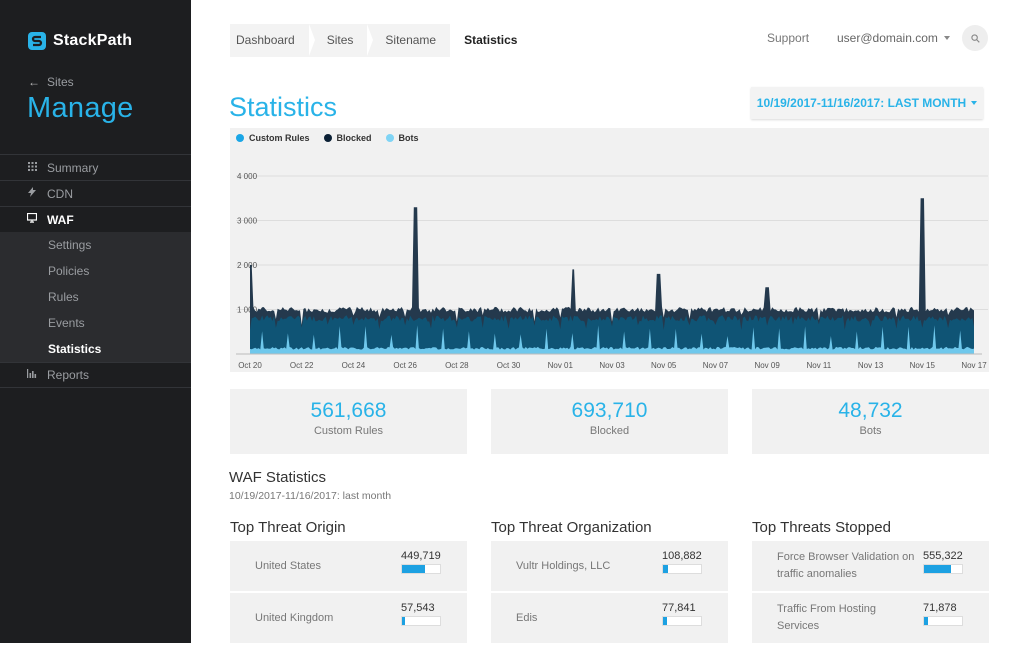 This screenshot has height=645, width=1024. What do you see at coordinates (609, 618) in the screenshot?
I see `list-item: Edis 77,841` at bounding box center [609, 618].